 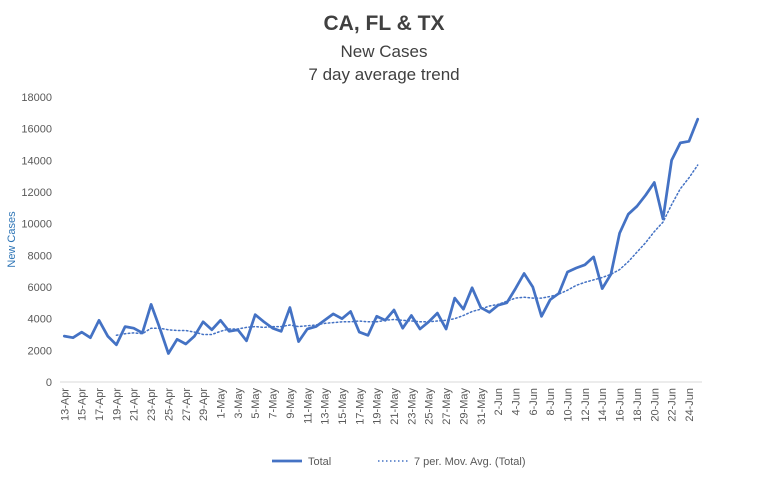 I want to click on legend-label-moving-average: 7 per. Mov. Avg. (Total), so click(x=469, y=462).